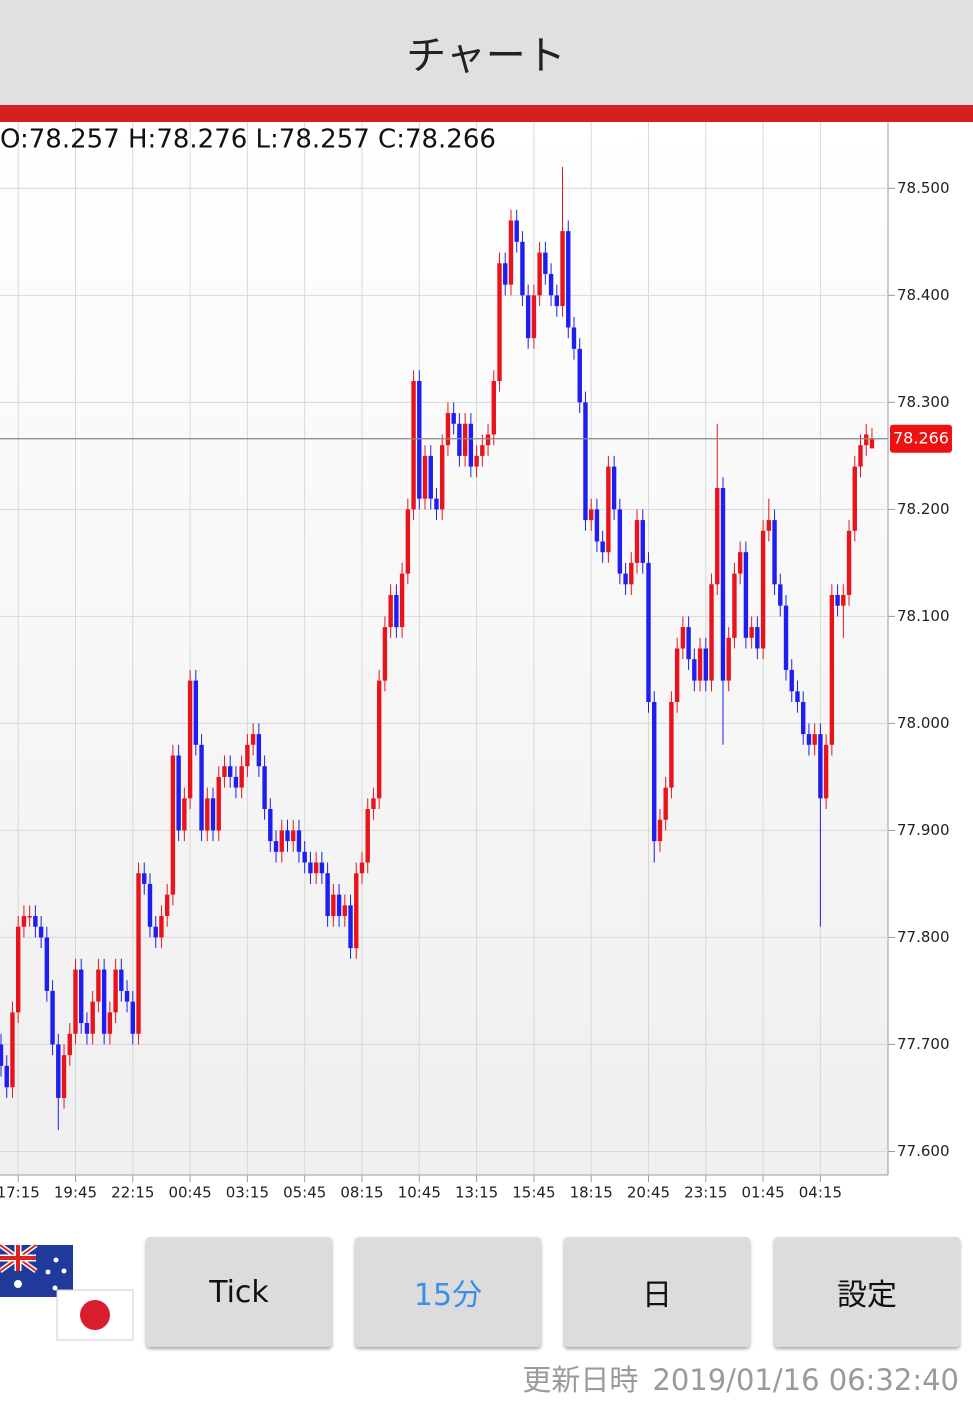 The height and width of the screenshot is (1405, 973). What do you see at coordinates (923, 1044) in the screenshot?
I see `y-tick-label: 77.700` at bounding box center [923, 1044].